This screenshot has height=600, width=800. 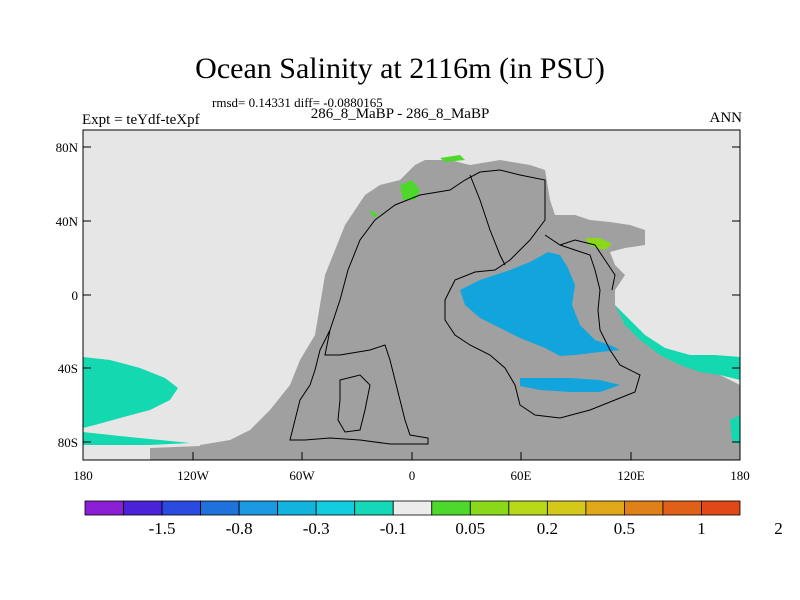 What do you see at coordinates (470, 528) in the screenshot?
I see `colorbar-label: 0.05` at bounding box center [470, 528].